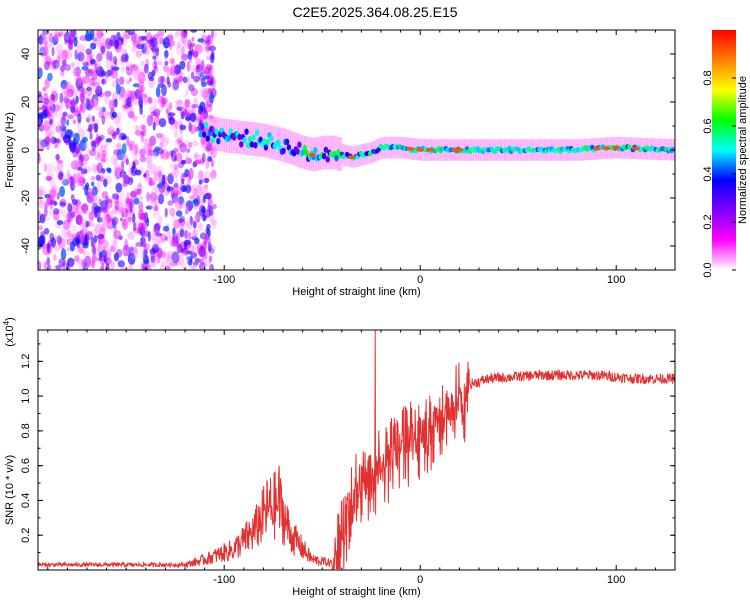 The image size is (750, 600). What do you see at coordinates (26, 246) in the screenshot?
I see `spectrogram-y-tick-label: -40` at bounding box center [26, 246].